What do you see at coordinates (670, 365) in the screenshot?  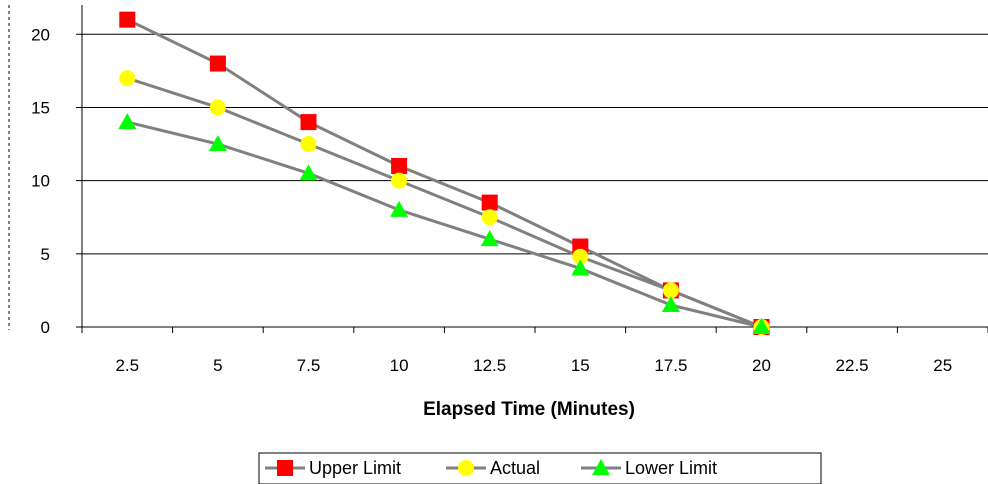 I see `x-tick-label: 17.5` at bounding box center [670, 365].